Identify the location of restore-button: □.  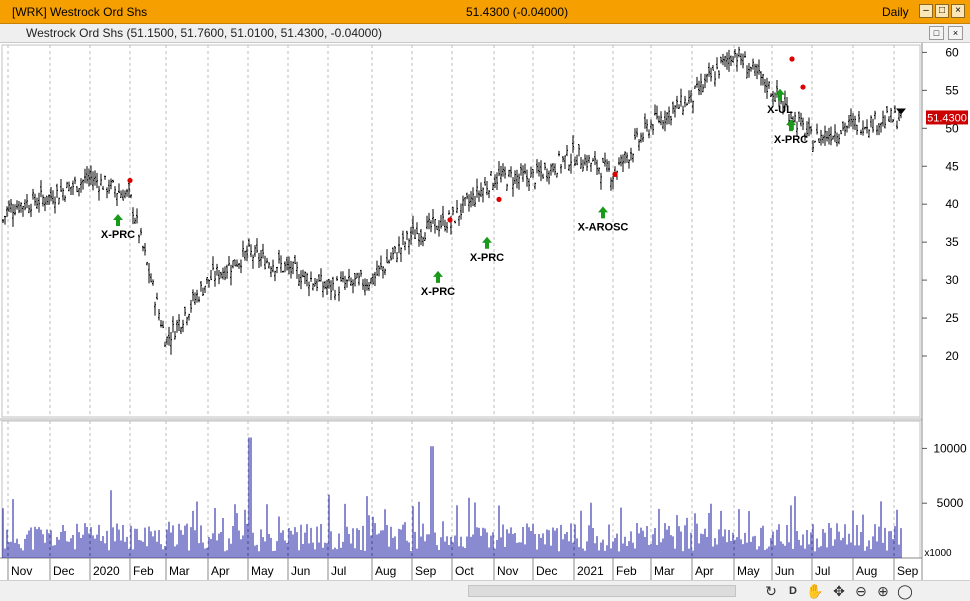
(942, 11).